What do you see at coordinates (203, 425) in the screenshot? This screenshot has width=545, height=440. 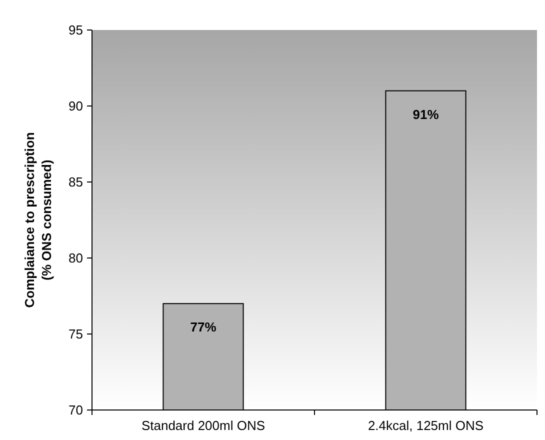 I see `x-tick-label: Standard 200ml ONS` at bounding box center [203, 425].